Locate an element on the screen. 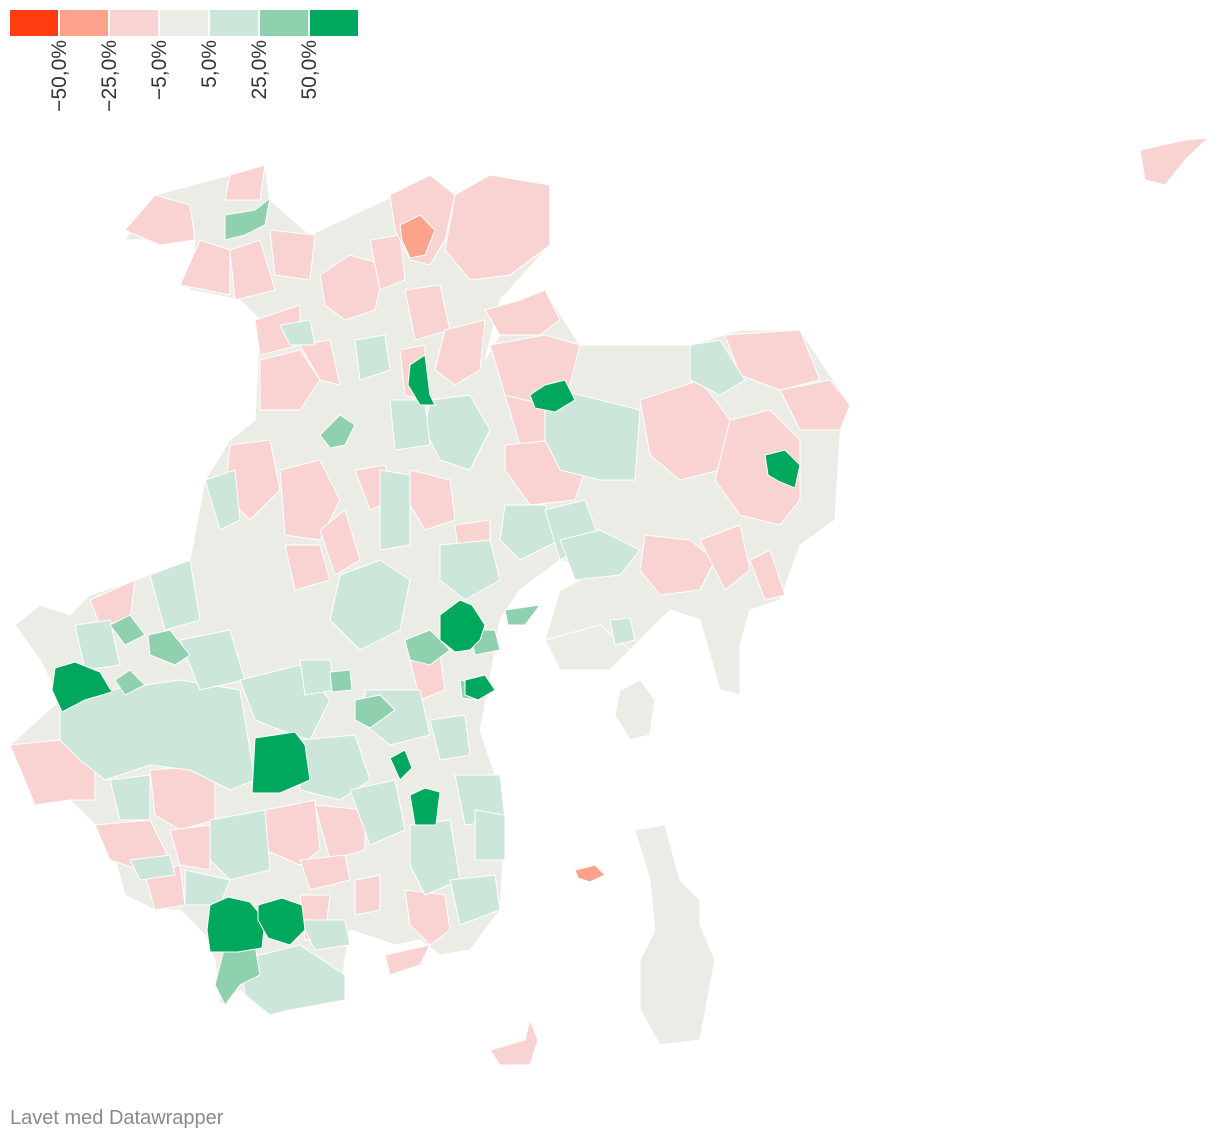  map-small-island is located at coordinates (635, 710).